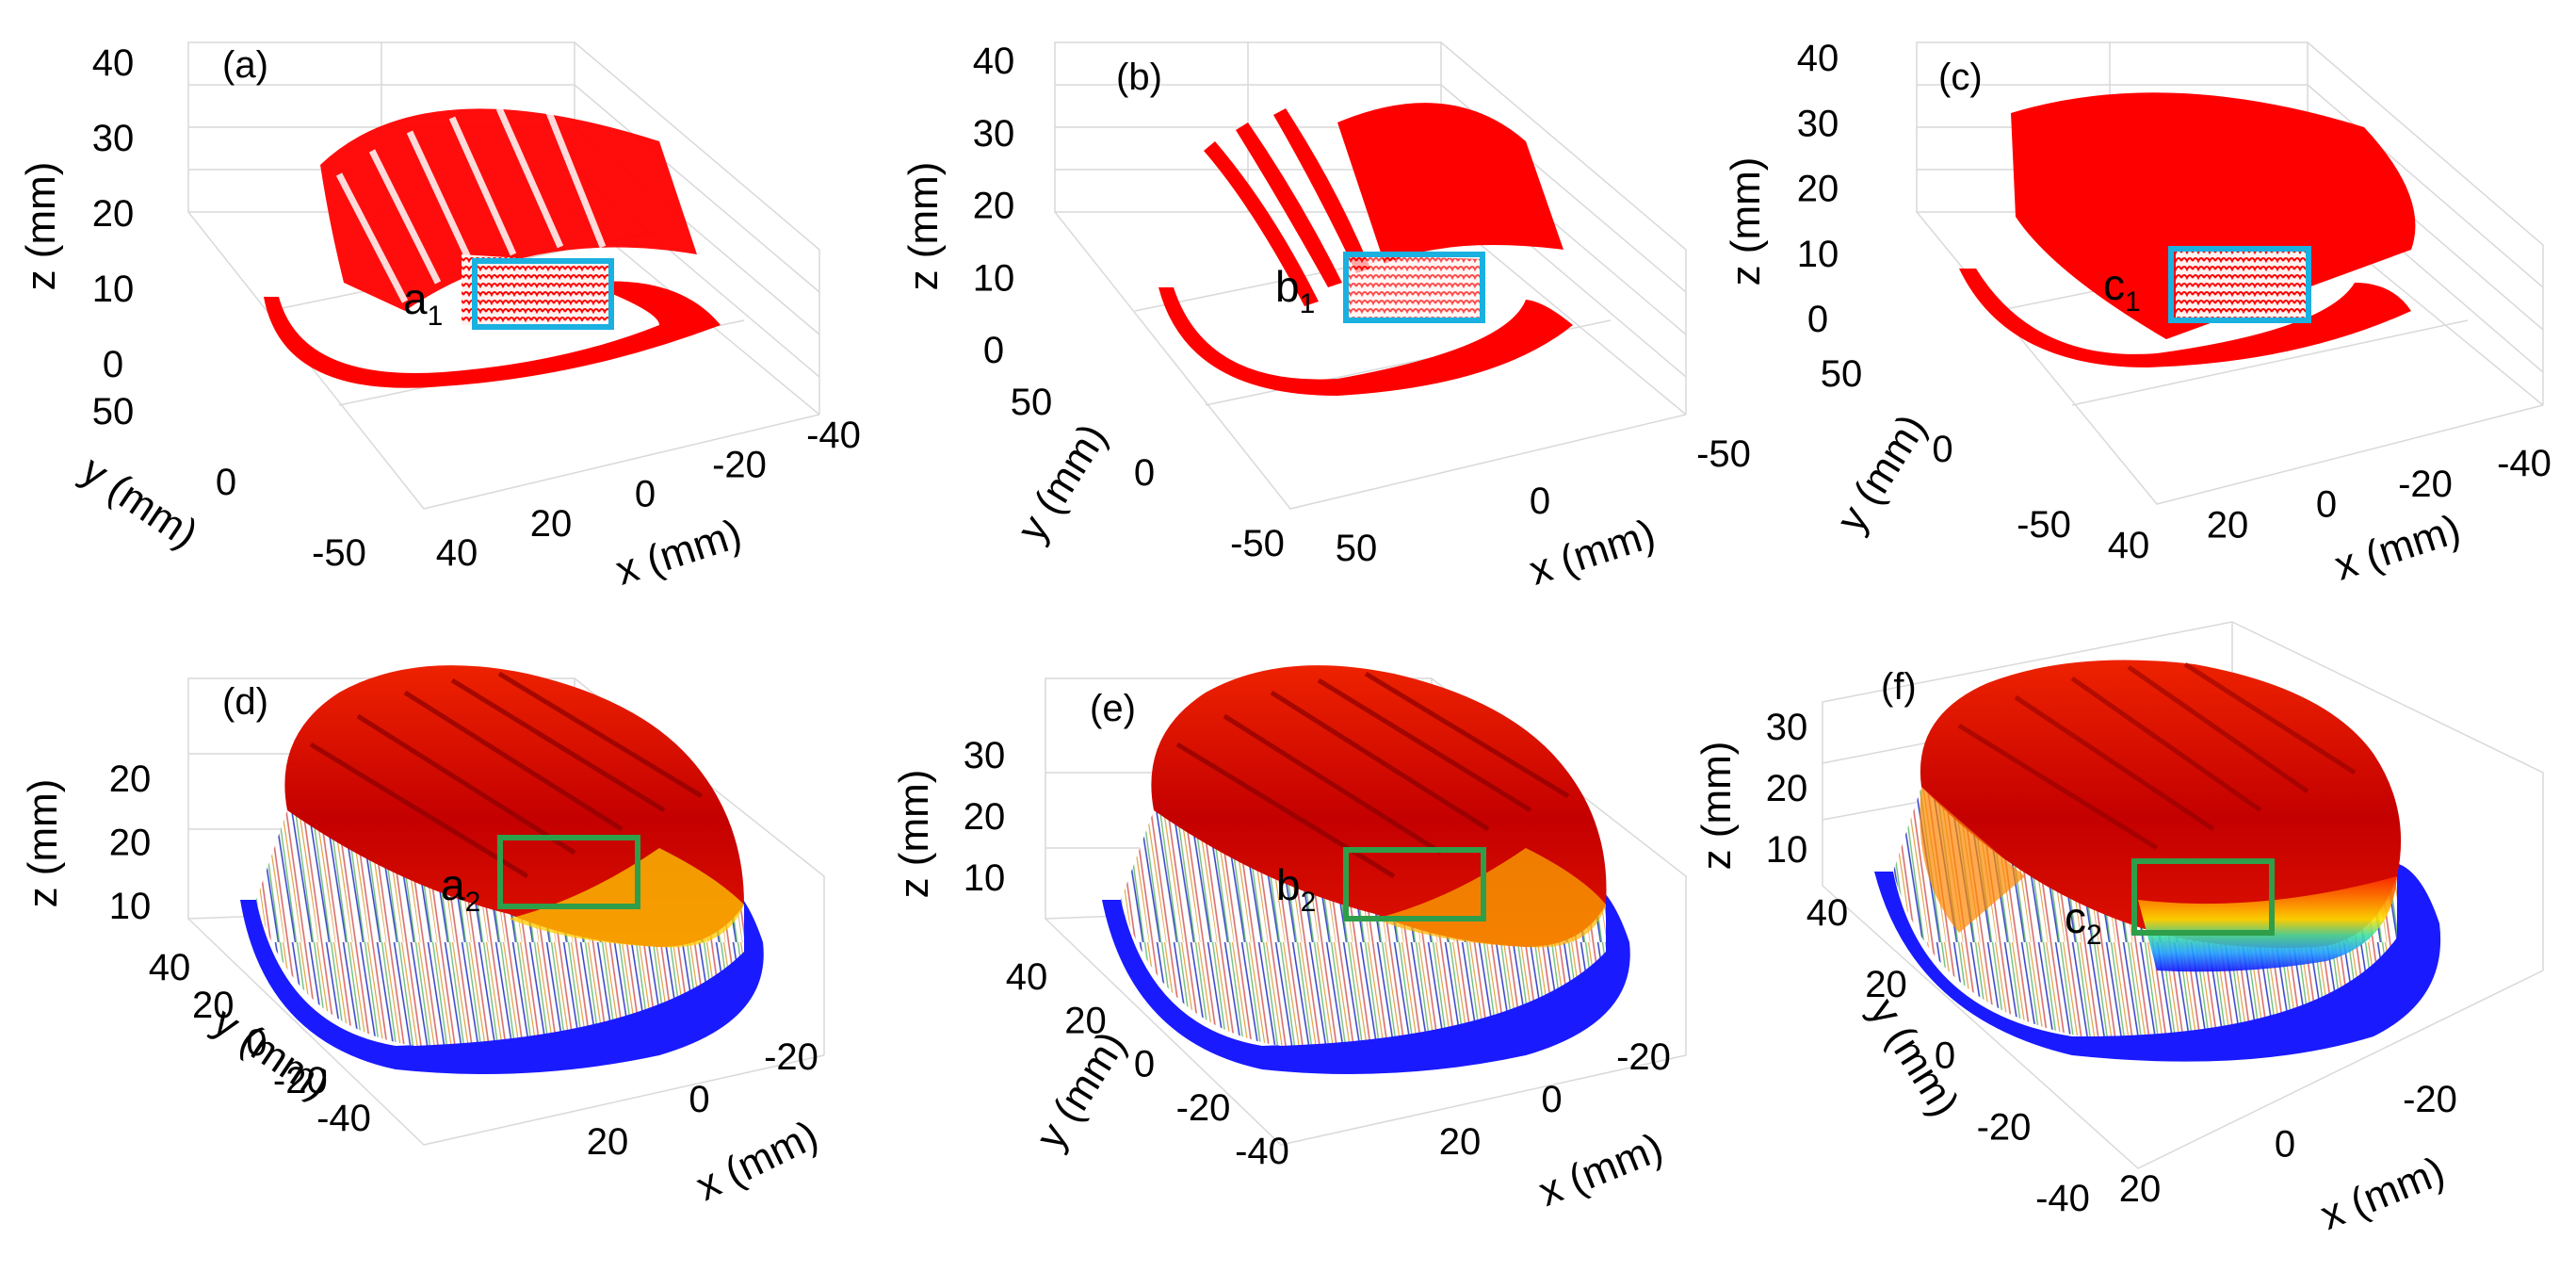  What do you see at coordinates (1203, 1108) in the screenshot?
I see `y-tick-label: -20` at bounding box center [1203, 1108].